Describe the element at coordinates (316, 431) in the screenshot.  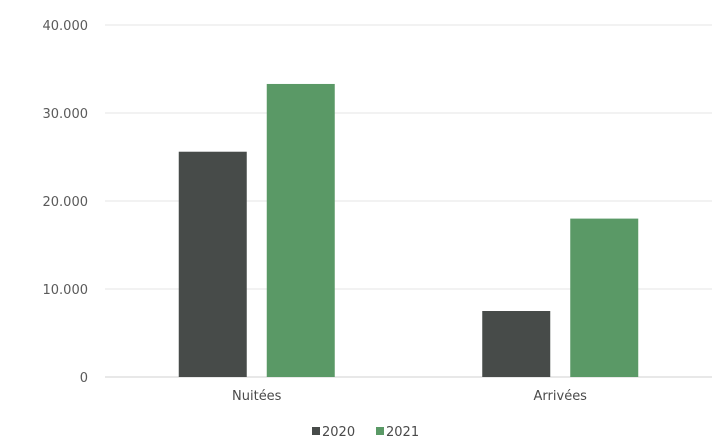
I see `legend-swatch-2020` at that location.